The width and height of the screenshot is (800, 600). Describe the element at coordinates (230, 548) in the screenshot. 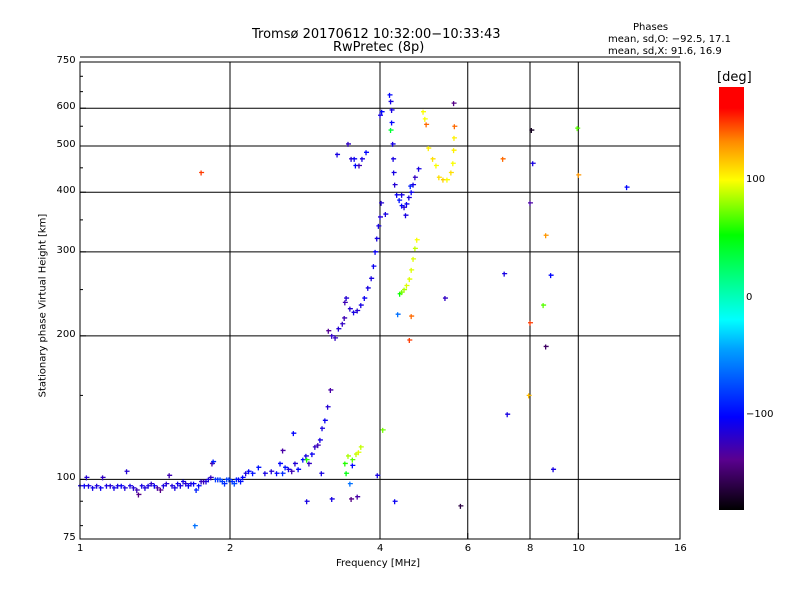

I see `x-tick-label: 2` at that location.